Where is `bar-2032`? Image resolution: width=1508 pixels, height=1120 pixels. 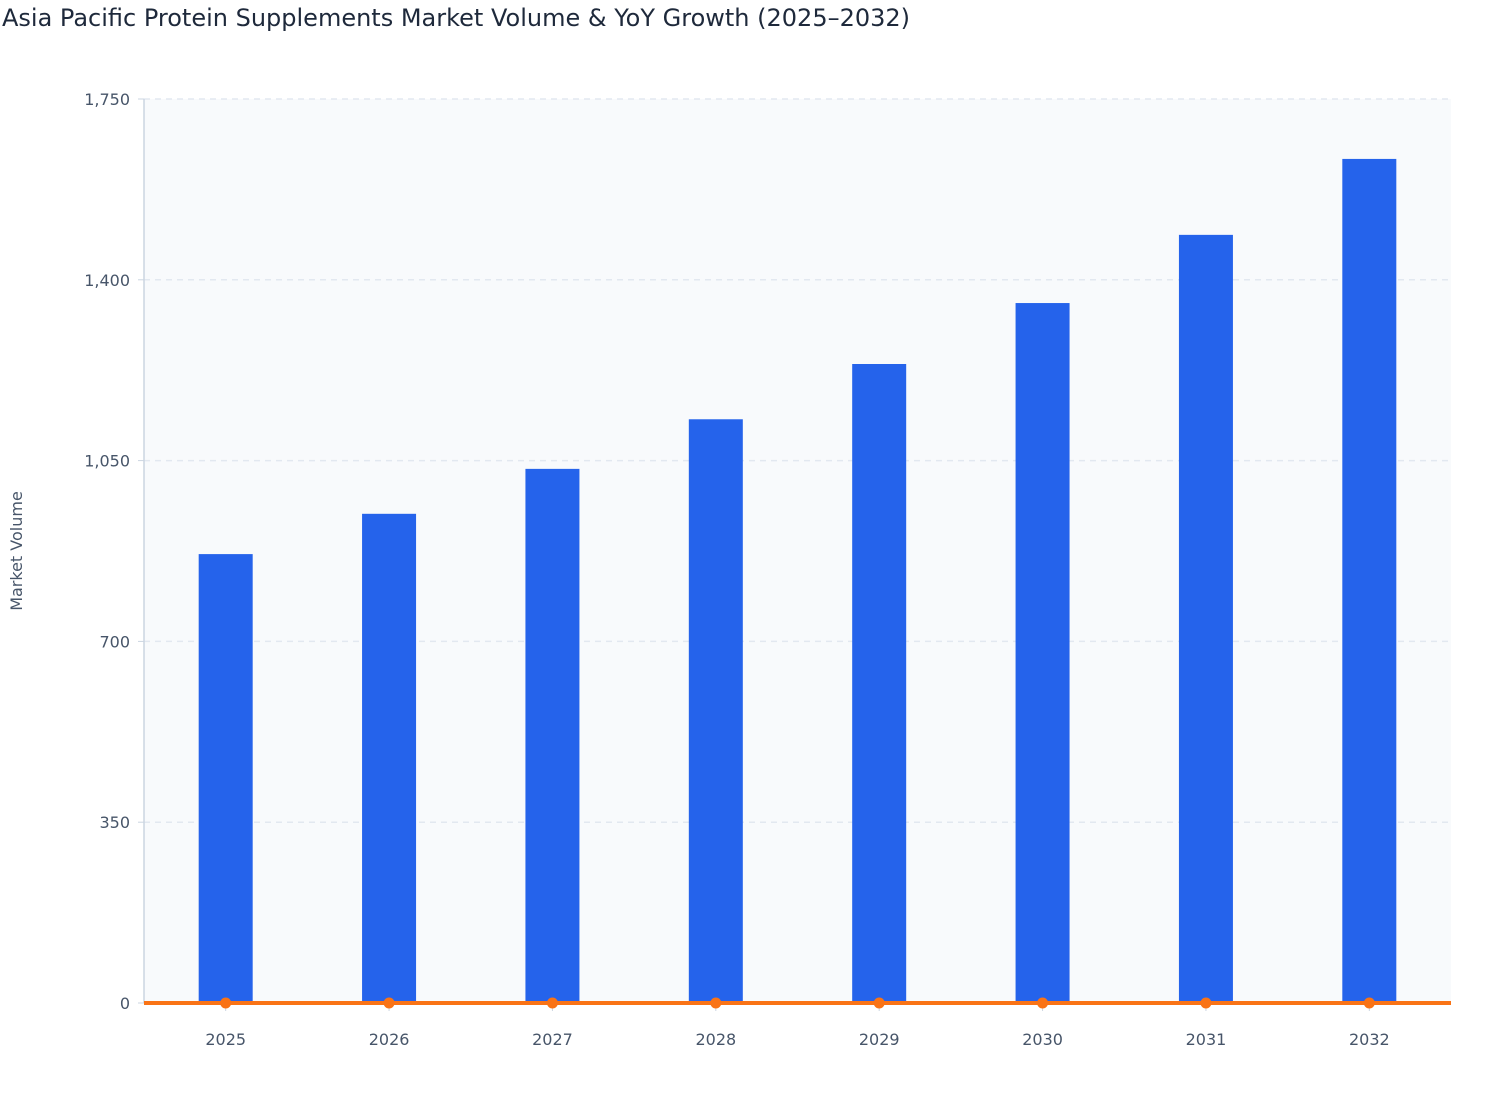
bar-2032 is located at coordinates (1369, 580).